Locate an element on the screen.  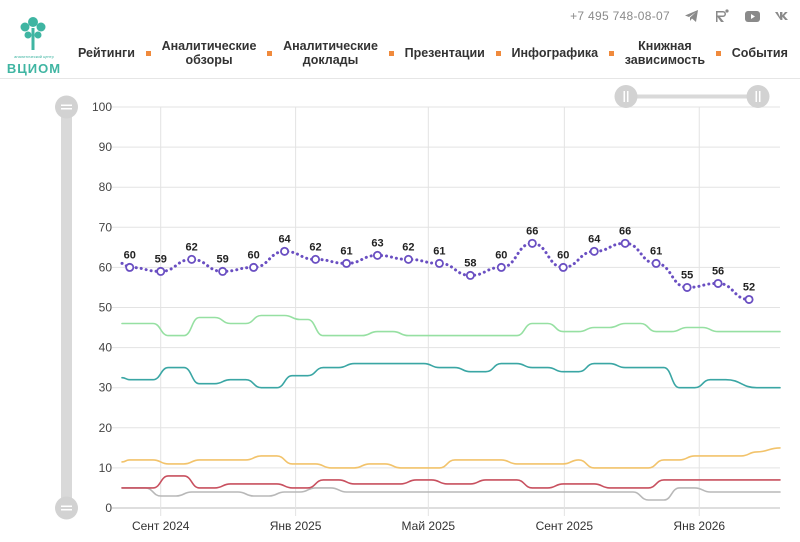
data-label: 55 is located at coordinates (687, 275).